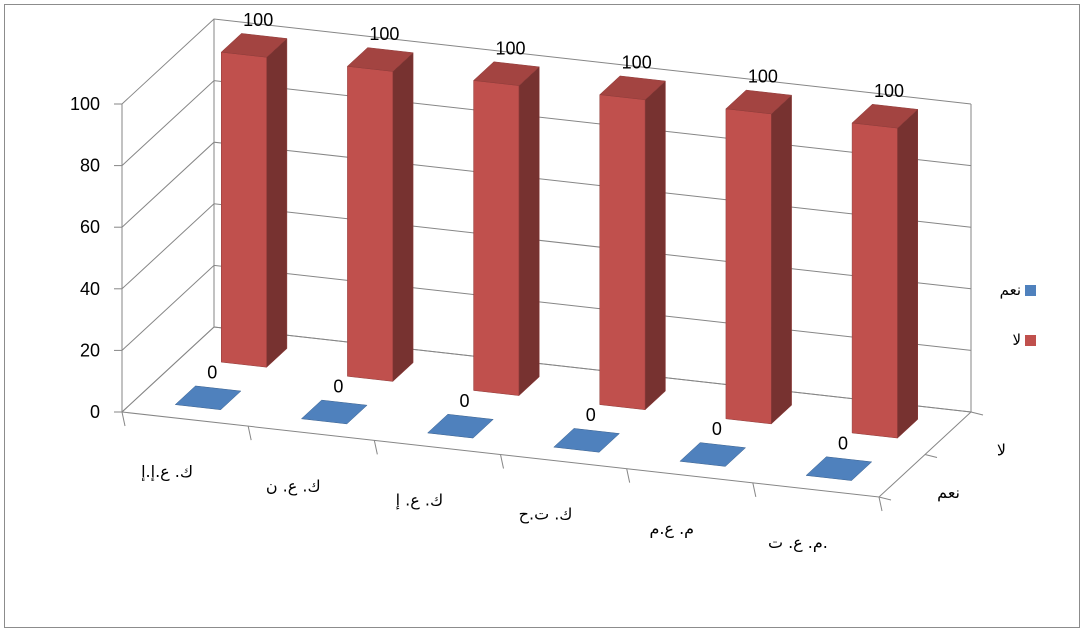 The image size is (1087, 634). I want to click on y-tick-label-2: 40, so click(90, 289).